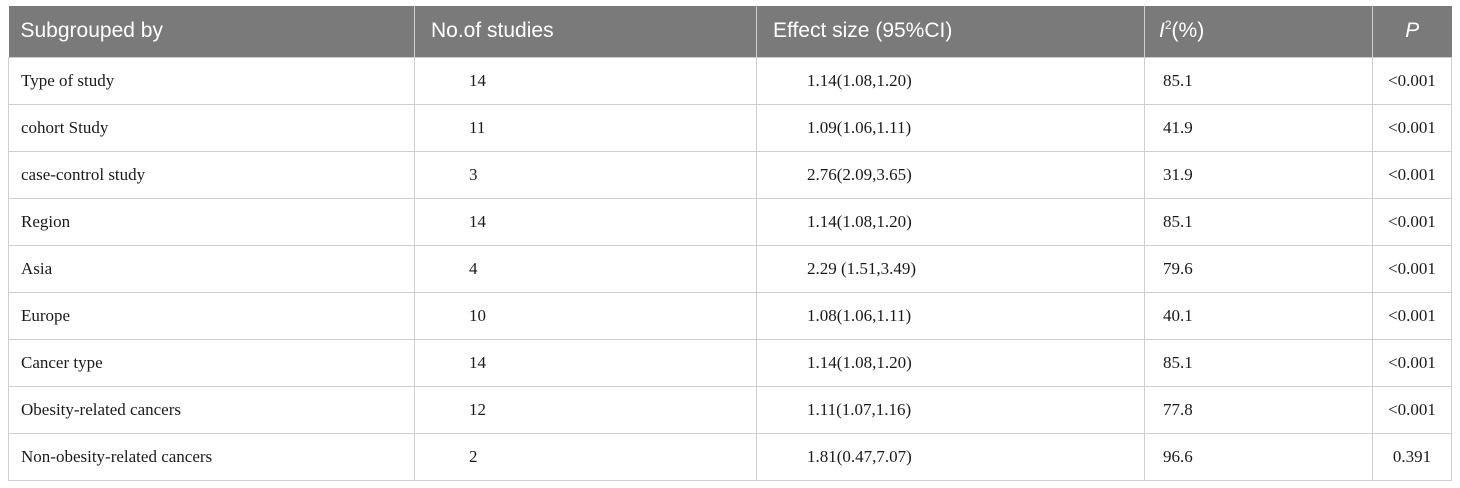 The width and height of the screenshot is (1460, 488). I want to click on header-subgroup: Subgrouped by, so click(211, 31).